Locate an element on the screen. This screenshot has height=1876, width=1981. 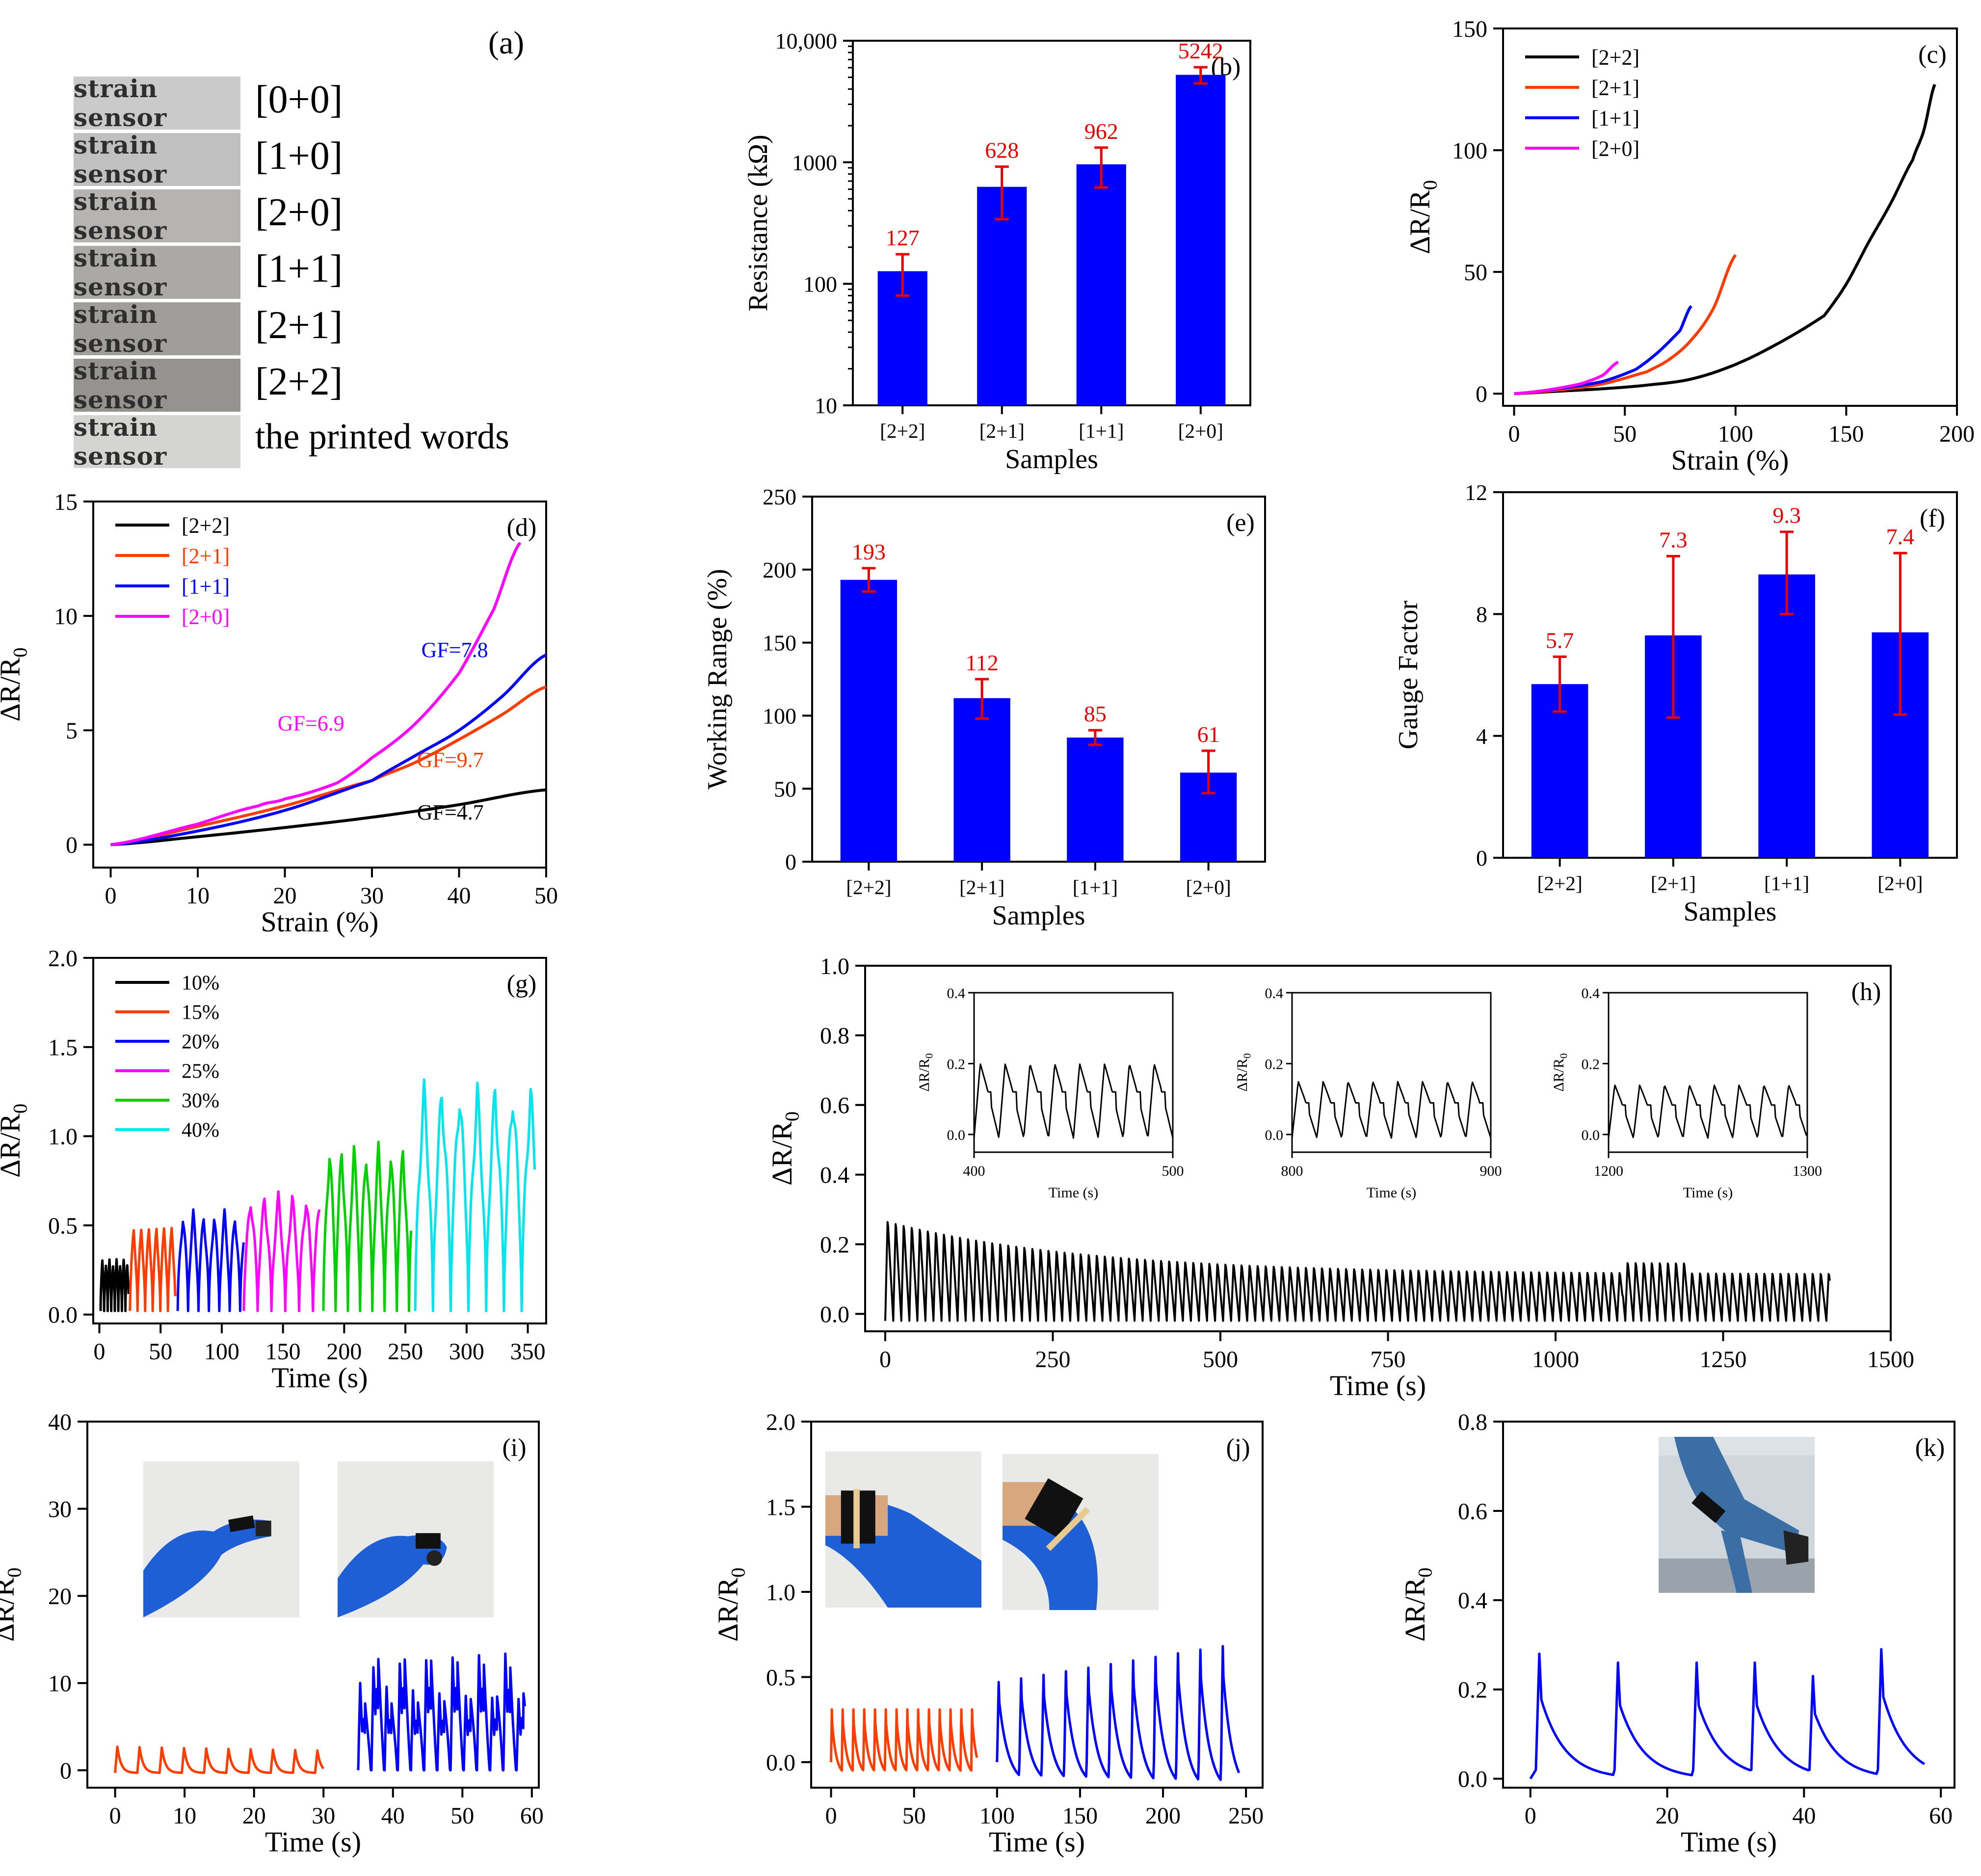
x-tick-label: 50 is located at coordinates (462, 1816).